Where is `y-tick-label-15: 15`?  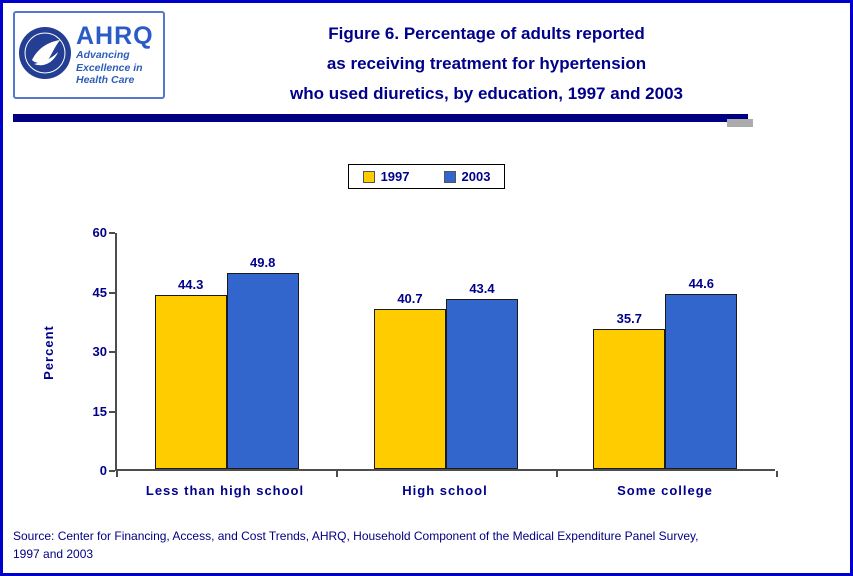 y-tick-label-15: 15 is located at coordinates (99, 411).